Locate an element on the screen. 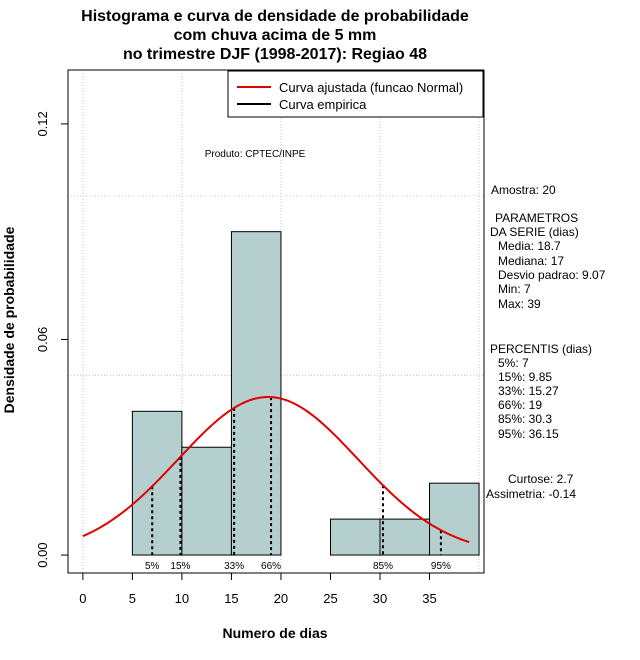 This screenshot has width=640, height=660. normal-fit-curve is located at coordinates (276, 470).